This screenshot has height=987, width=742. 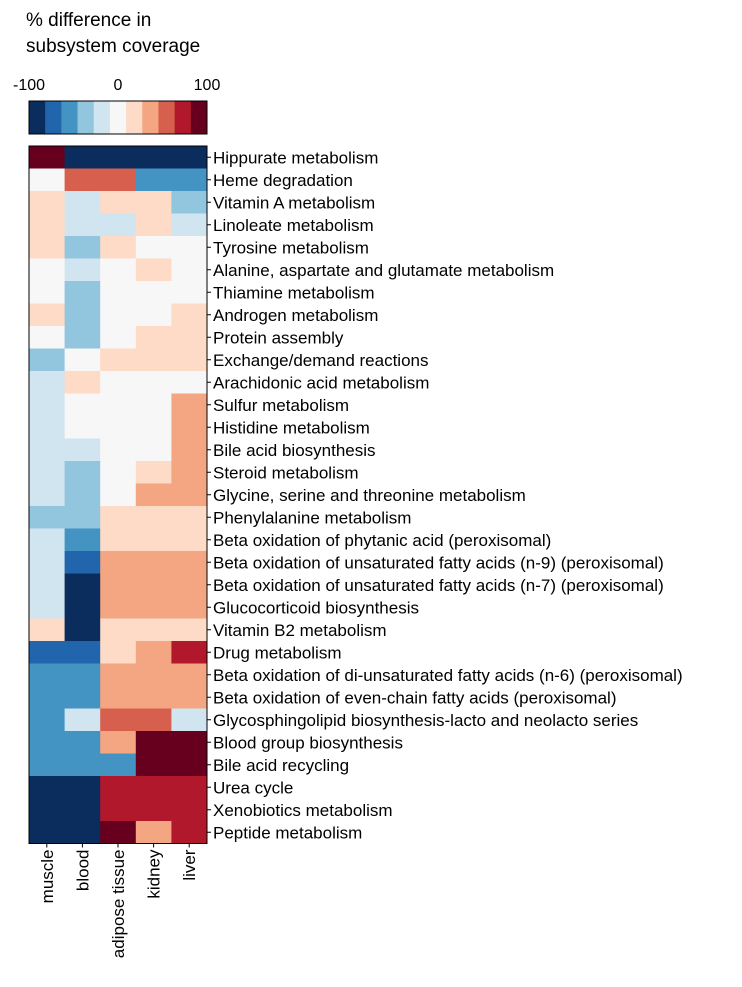 What do you see at coordinates (293, 225) in the screenshot?
I see `row-label: Linoleate metabolism` at bounding box center [293, 225].